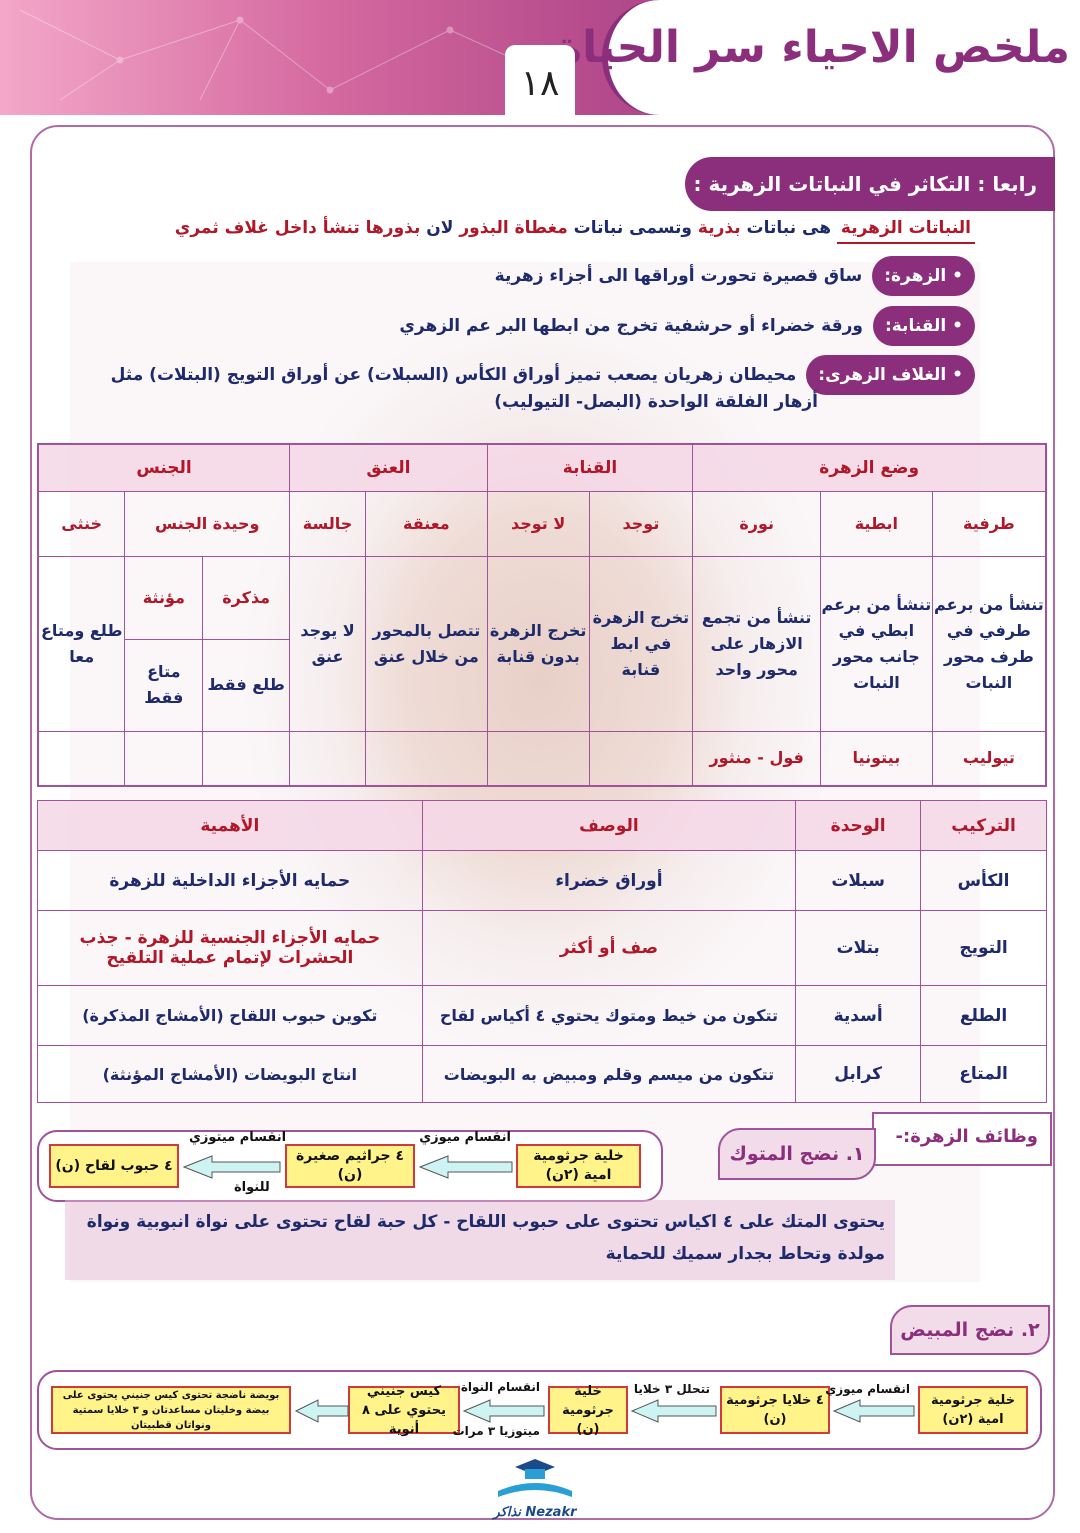 Image resolution: width=1080 pixels, height=1533 pixels. What do you see at coordinates (426, 643) in the screenshot?
I see `table-cell: تتصل بالمحور من خلال عنق` at bounding box center [426, 643].